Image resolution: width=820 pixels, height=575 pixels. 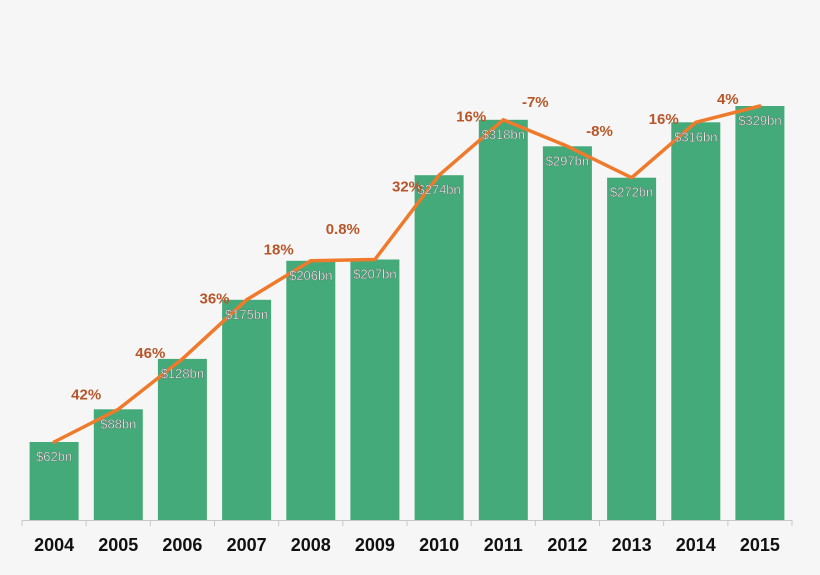 What do you see at coordinates (503, 545) in the screenshot?
I see `x-tick-label-2011: 2011` at bounding box center [503, 545].